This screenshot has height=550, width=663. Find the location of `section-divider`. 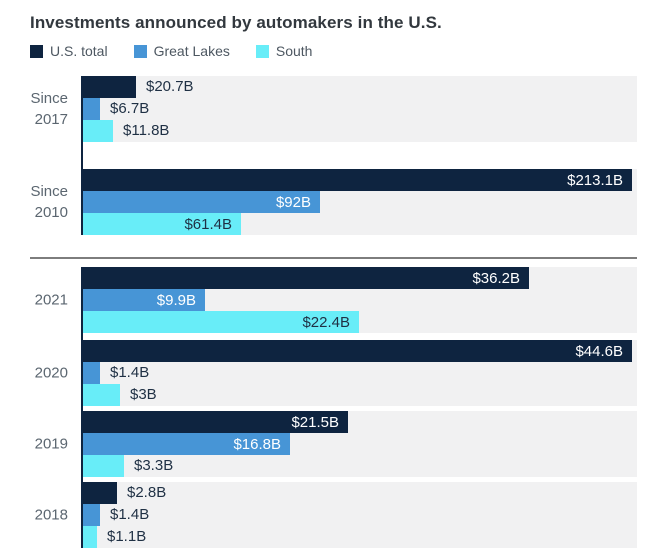

section-divider is located at coordinates (333, 258).